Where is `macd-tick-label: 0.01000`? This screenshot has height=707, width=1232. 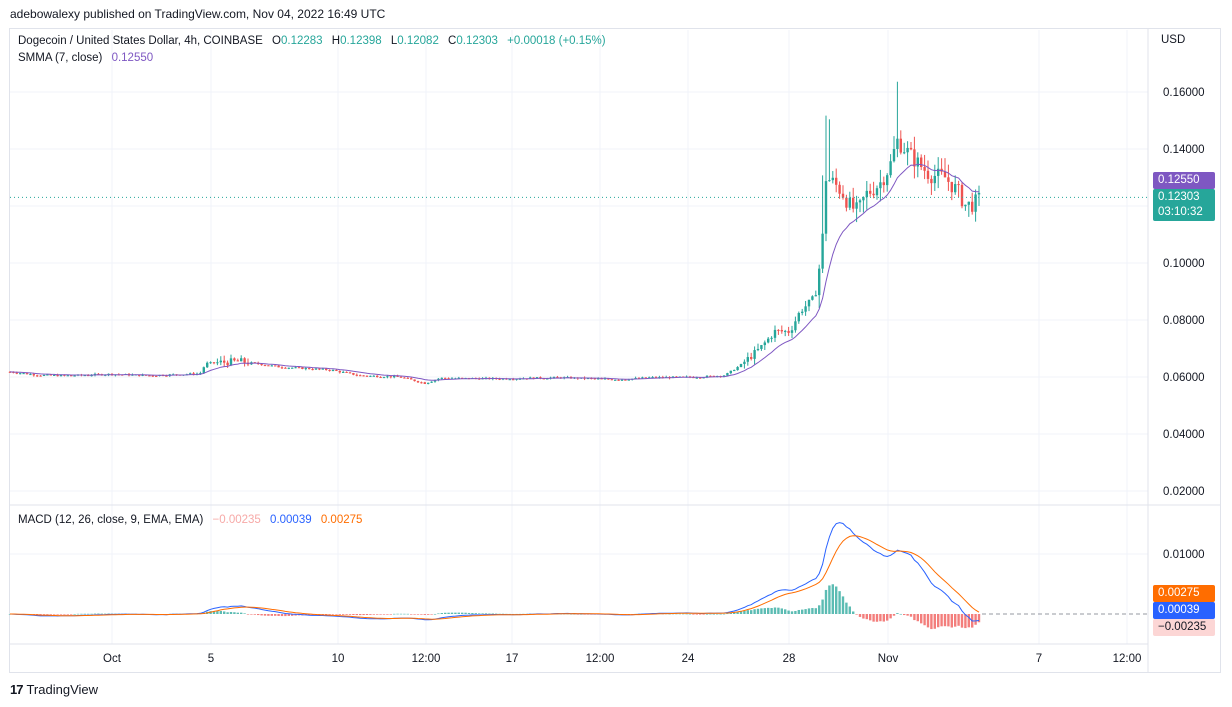
macd-tick-label: 0.01000 is located at coordinates (1184, 555).